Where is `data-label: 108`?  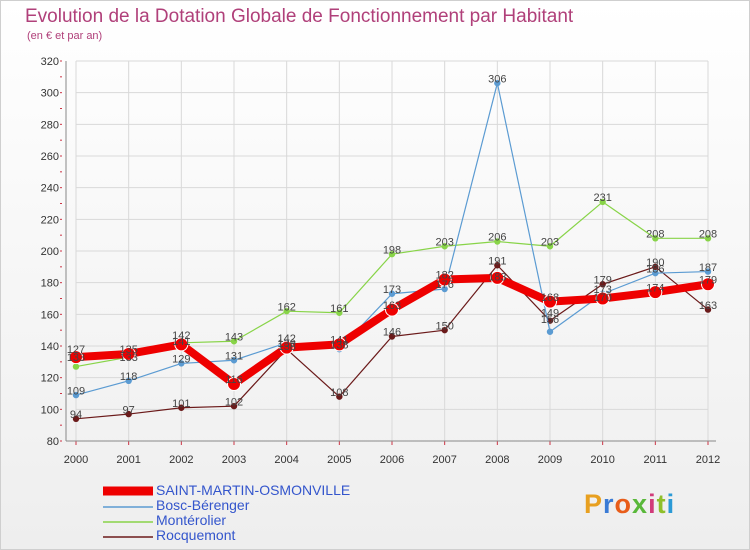
data-label: 108 is located at coordinates (339, 393).